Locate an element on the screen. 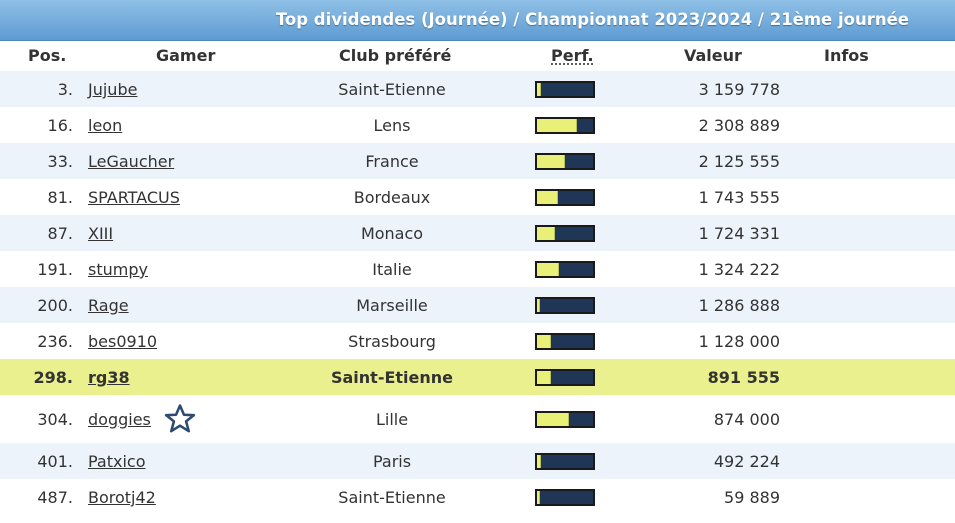  header-pos: Pos. is located at coordinates (47, 55).